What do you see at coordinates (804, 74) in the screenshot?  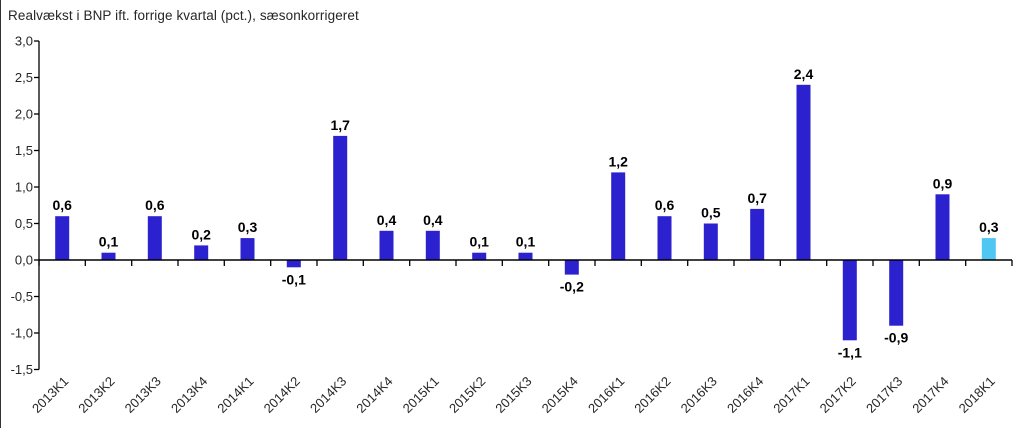 I see `value-label-2017K1: 2,4` at bounding box center [804, 74].